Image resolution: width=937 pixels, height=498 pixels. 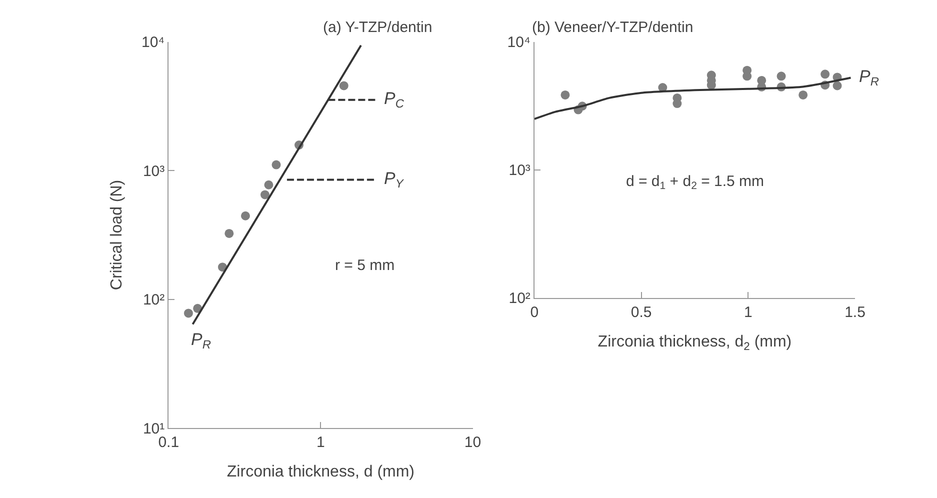 I want to click on chart-title: (a) Y-TZP/dentin, so click(x=377, y=27).